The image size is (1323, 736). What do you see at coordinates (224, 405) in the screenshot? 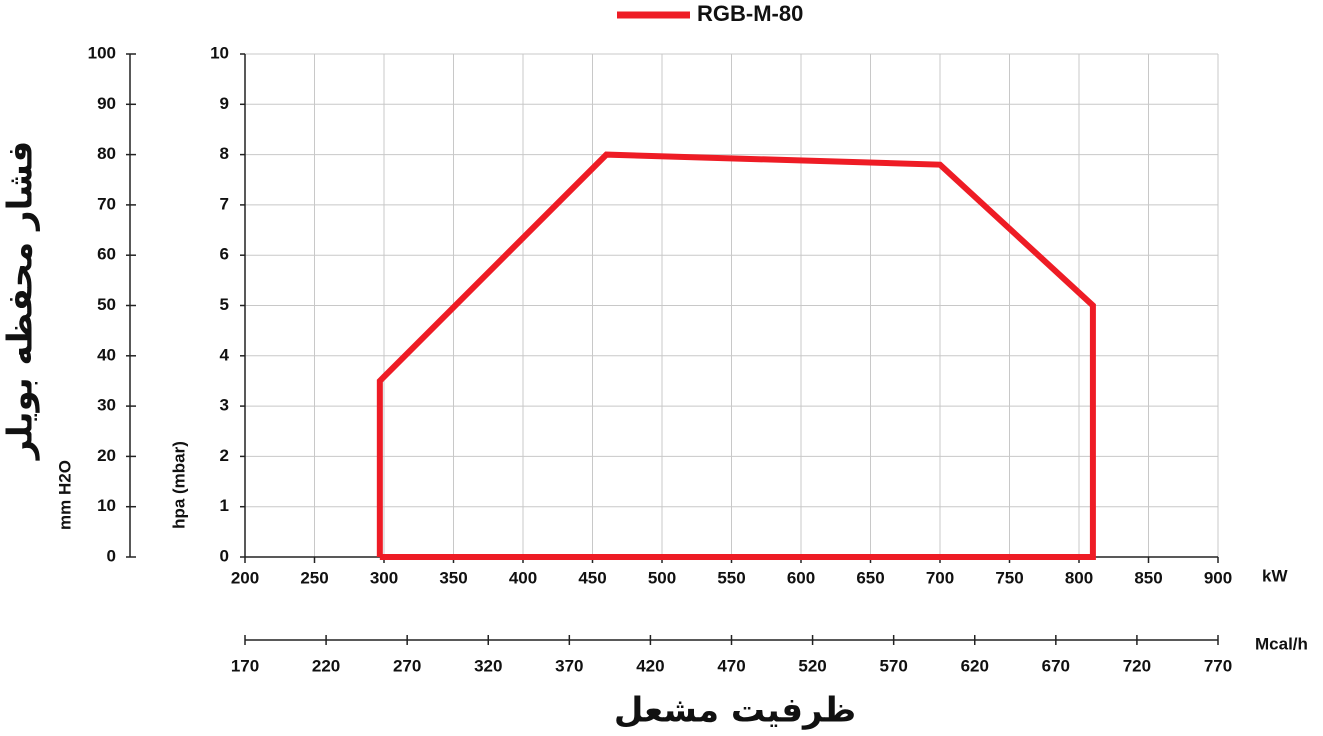
I see `y-tick-label: 3` at bounding box center [224, 405].